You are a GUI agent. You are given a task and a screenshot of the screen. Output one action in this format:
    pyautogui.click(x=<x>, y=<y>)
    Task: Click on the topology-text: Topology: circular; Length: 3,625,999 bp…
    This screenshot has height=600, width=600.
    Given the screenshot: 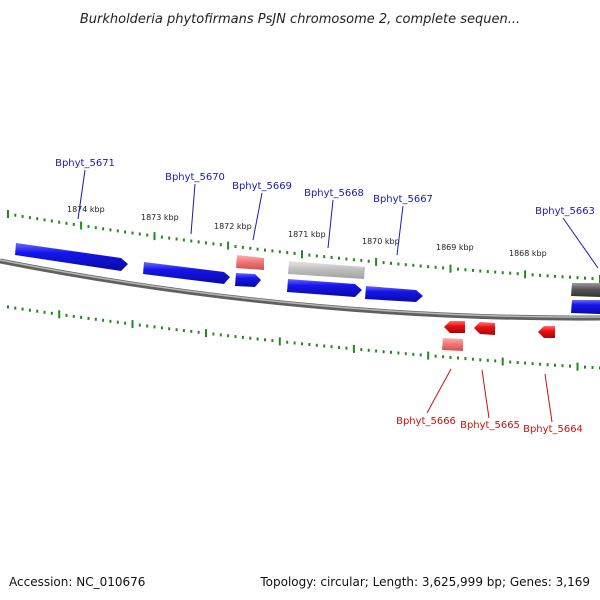 What is the action you would take?
    pyautogui.click(x=424, y=582)
    